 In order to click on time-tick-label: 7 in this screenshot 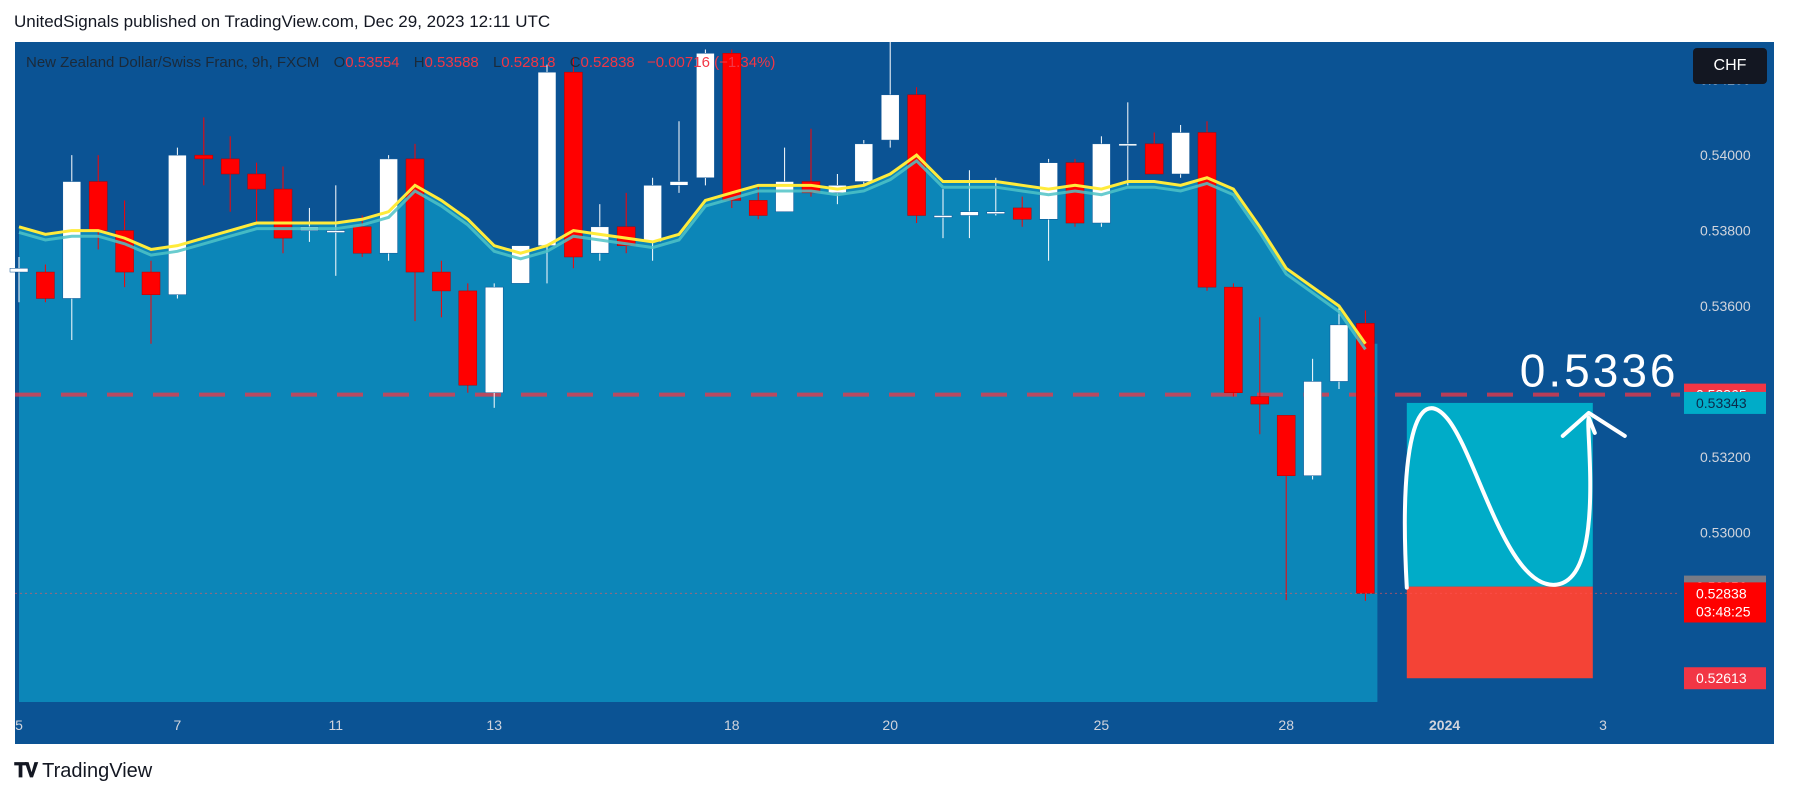, I will do `click(178, 725)`.